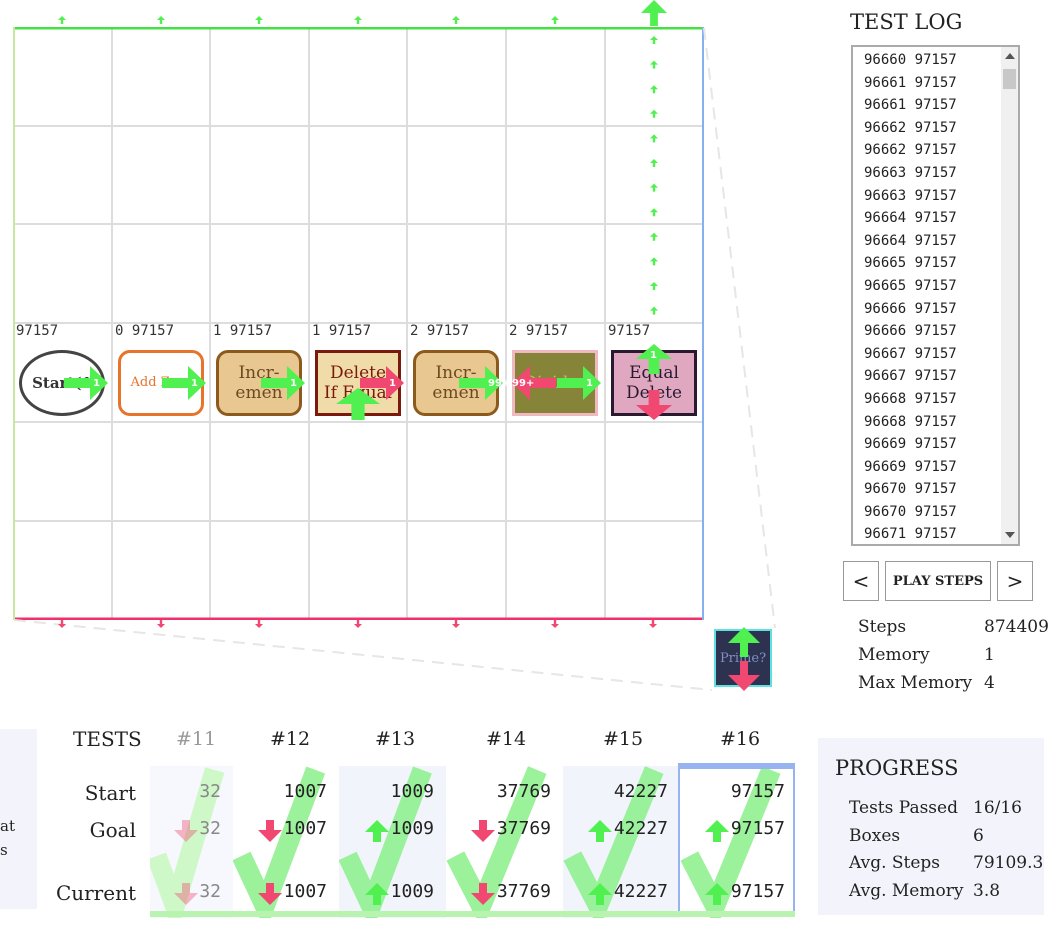 This screenshot has height=931, width=1050. I want to click on test-id-label: #11, so click(196, 739).